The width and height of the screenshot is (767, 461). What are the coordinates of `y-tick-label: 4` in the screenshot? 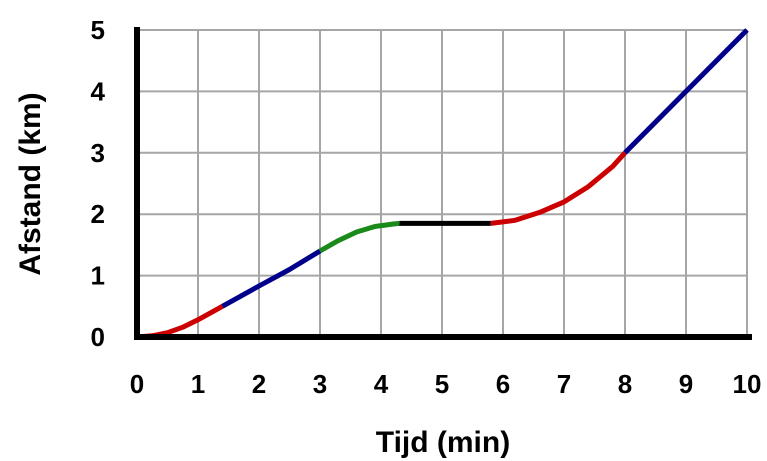 It's located at (98, 91).